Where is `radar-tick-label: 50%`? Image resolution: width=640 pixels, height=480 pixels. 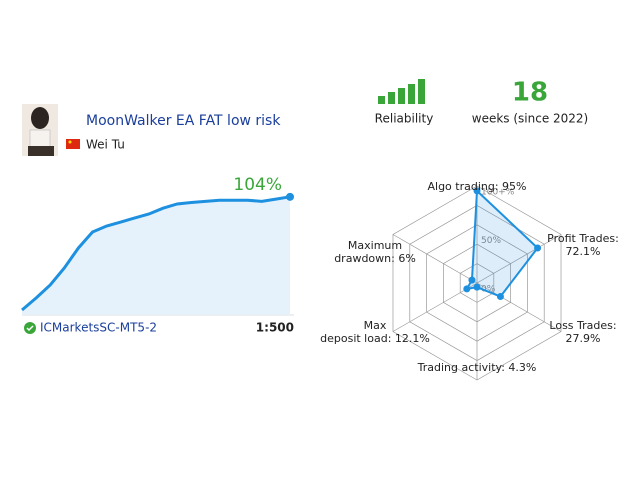
radar-tick-label: 50% is located at coordinates (491, 241).